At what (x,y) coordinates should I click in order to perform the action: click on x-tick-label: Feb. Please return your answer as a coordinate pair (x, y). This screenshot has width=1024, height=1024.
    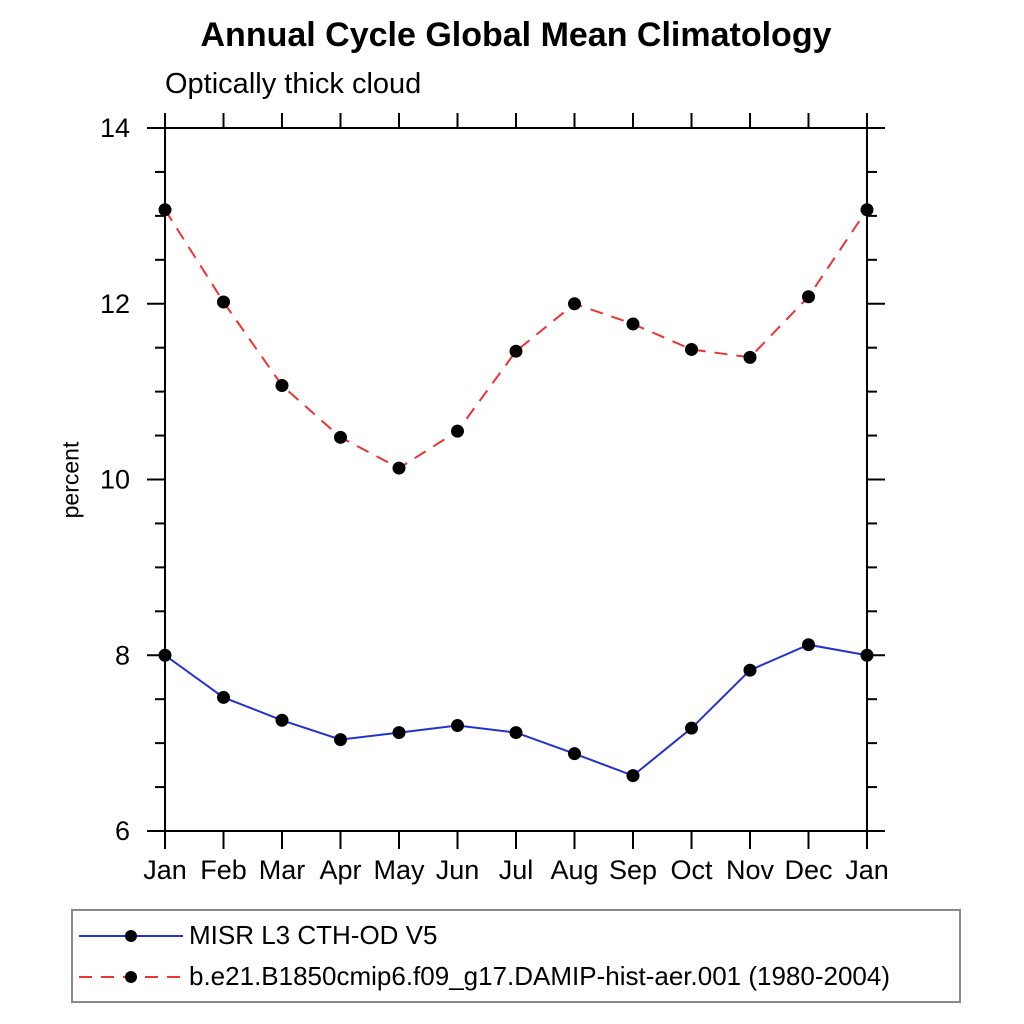
    Looking at the image, I should click on (223, 870).